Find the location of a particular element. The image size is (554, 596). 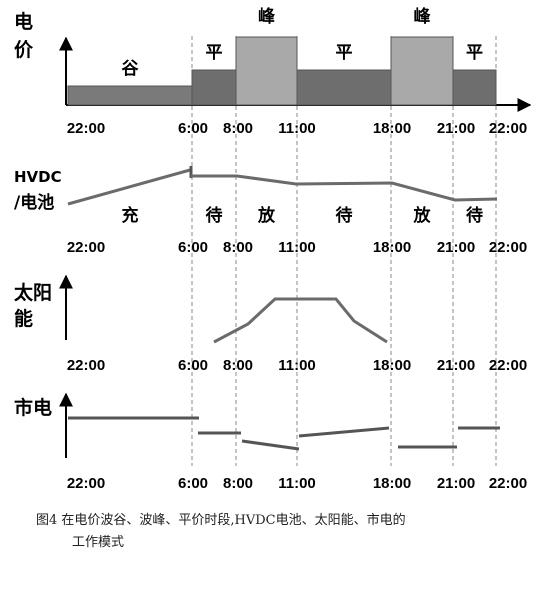

solar-ylabel-2: 能 is located at coordinates (23, 318).